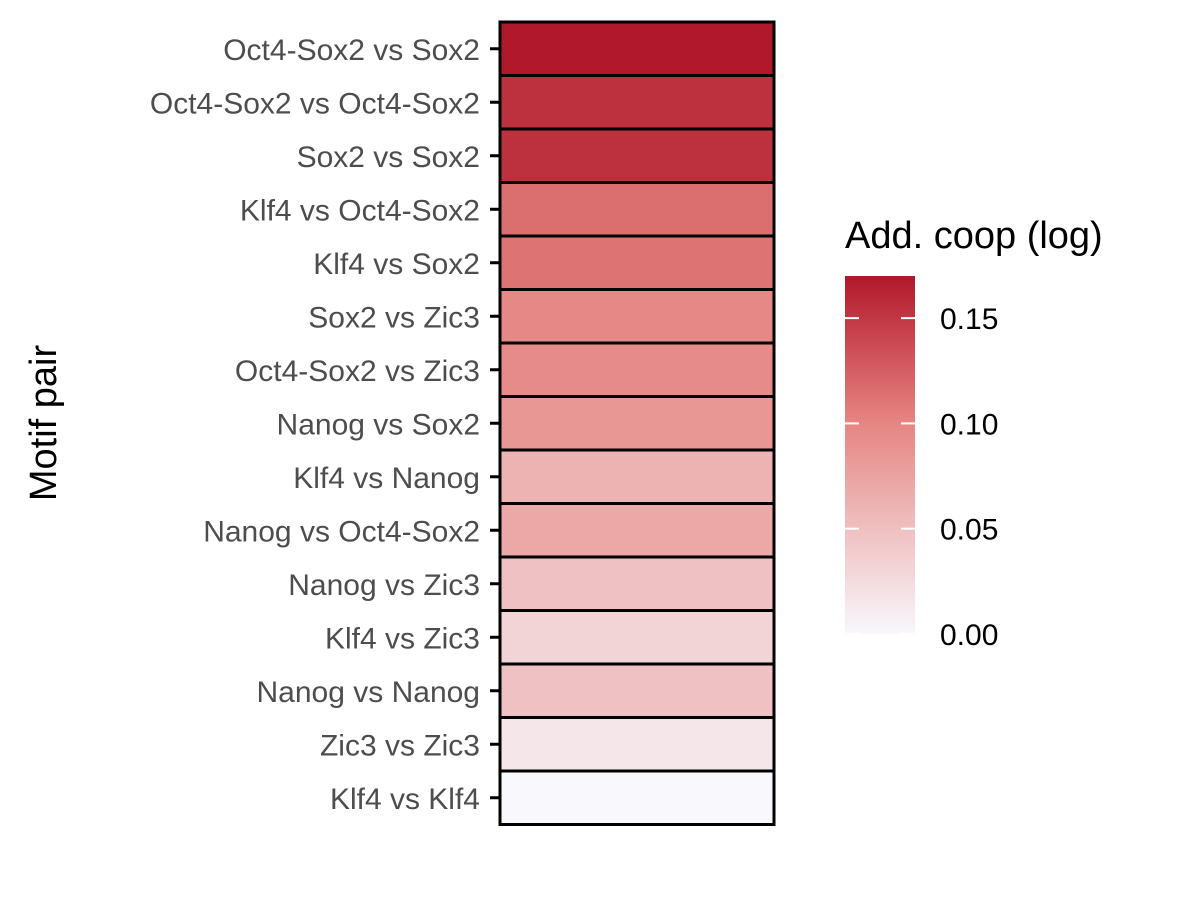  I want to click on legend-ticks: 0.15 0.10 0.05 0.00, so click(921, 477).